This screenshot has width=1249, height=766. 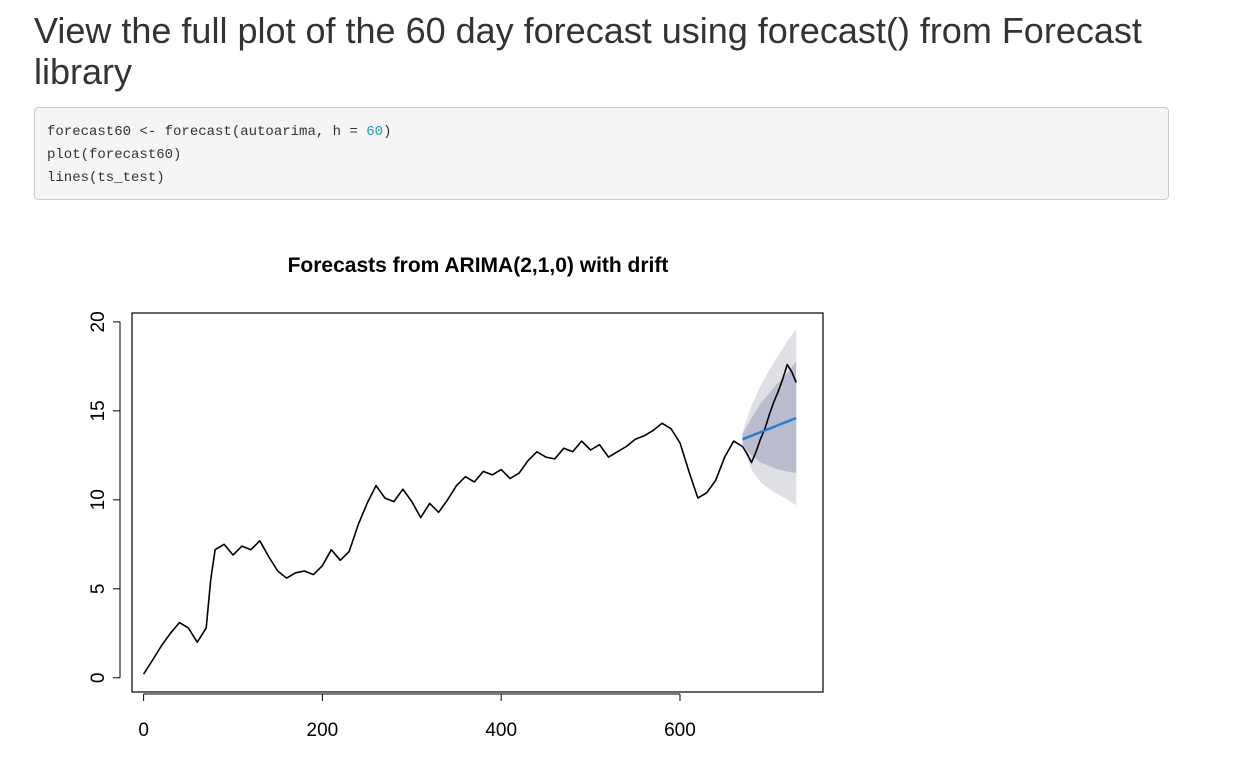 I want to click on code-text: plot(forecast60), so click(x=114, y=155).